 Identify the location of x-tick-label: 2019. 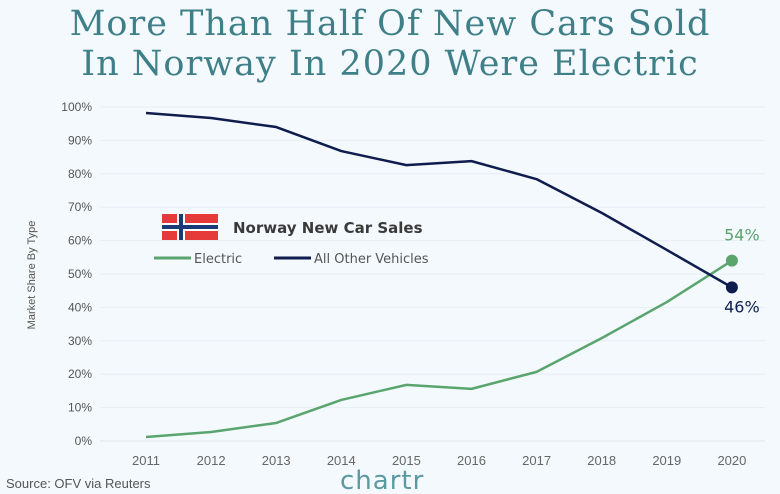
(666, 460).